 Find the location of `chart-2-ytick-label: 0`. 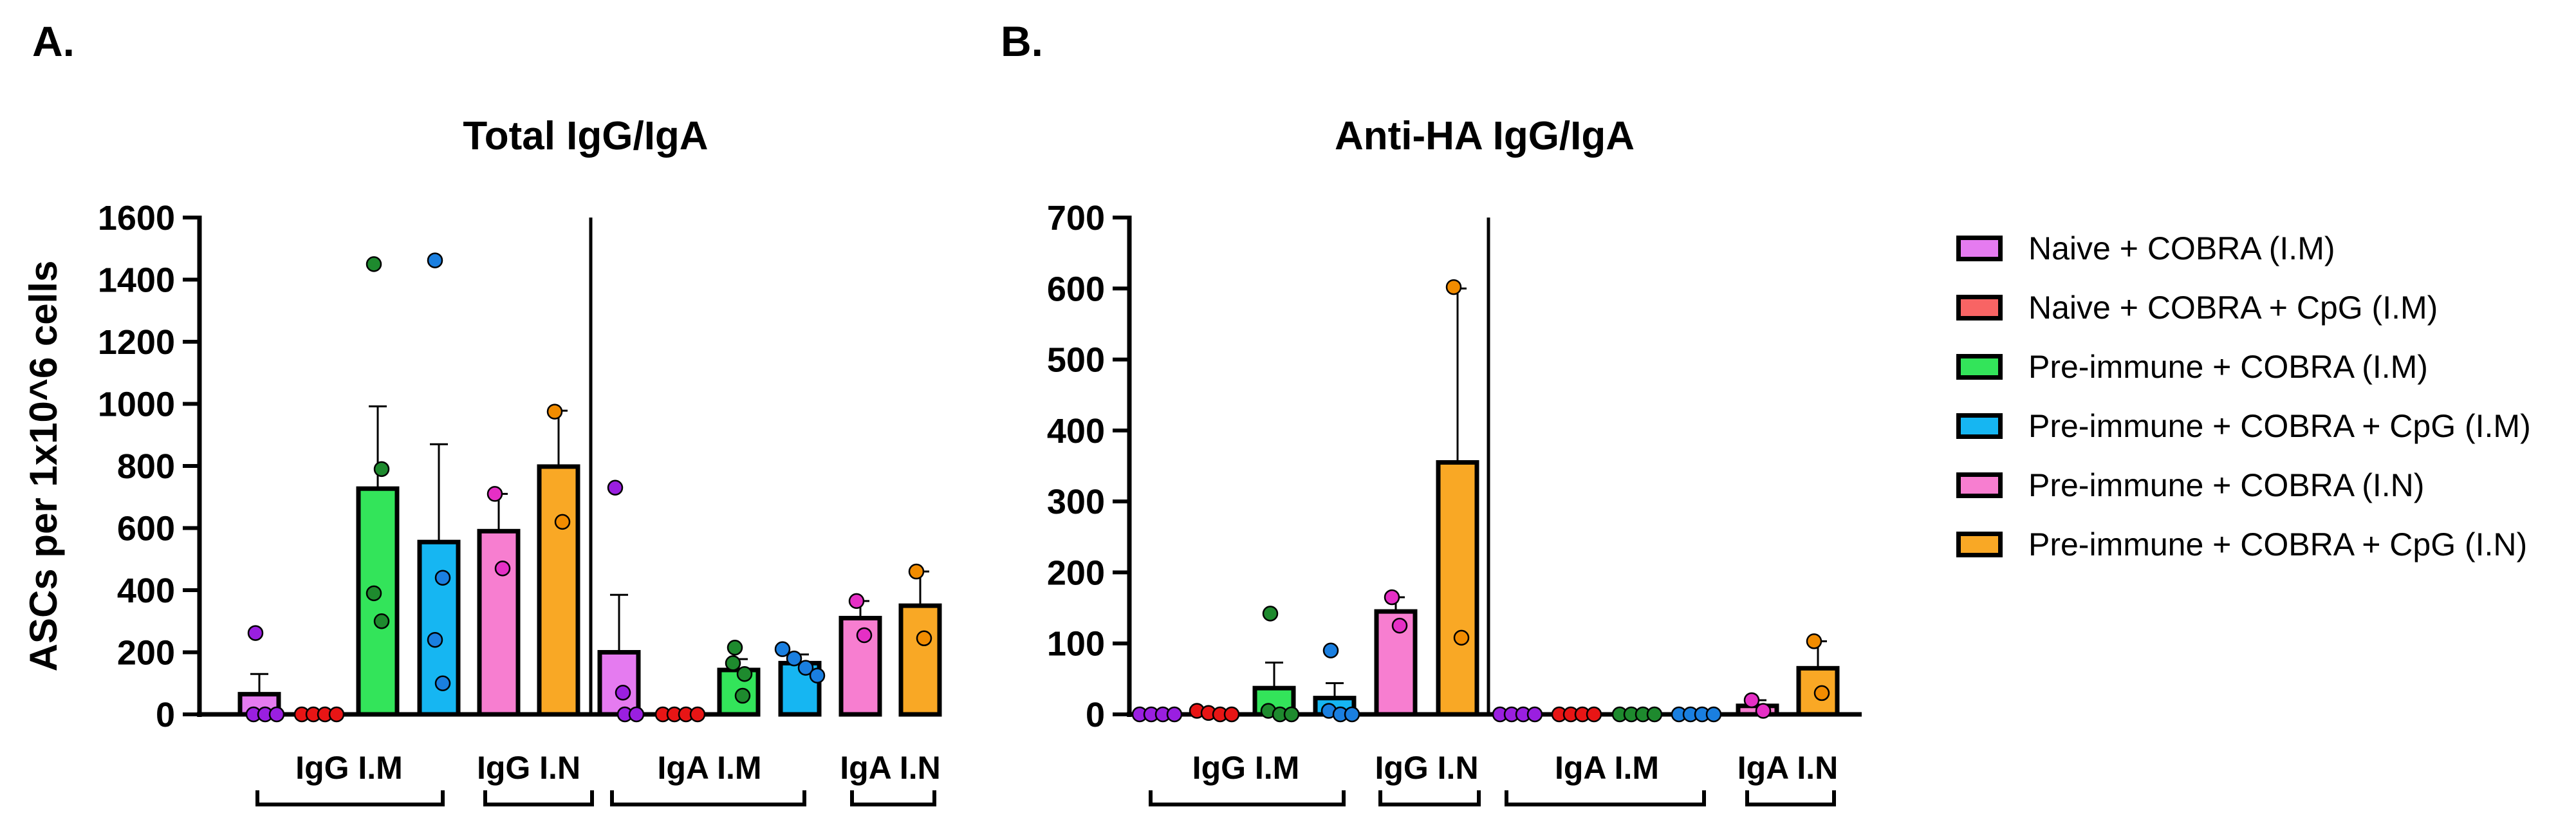

chart-2-ytick-label: 0 is located at coordinates (1095, 715).